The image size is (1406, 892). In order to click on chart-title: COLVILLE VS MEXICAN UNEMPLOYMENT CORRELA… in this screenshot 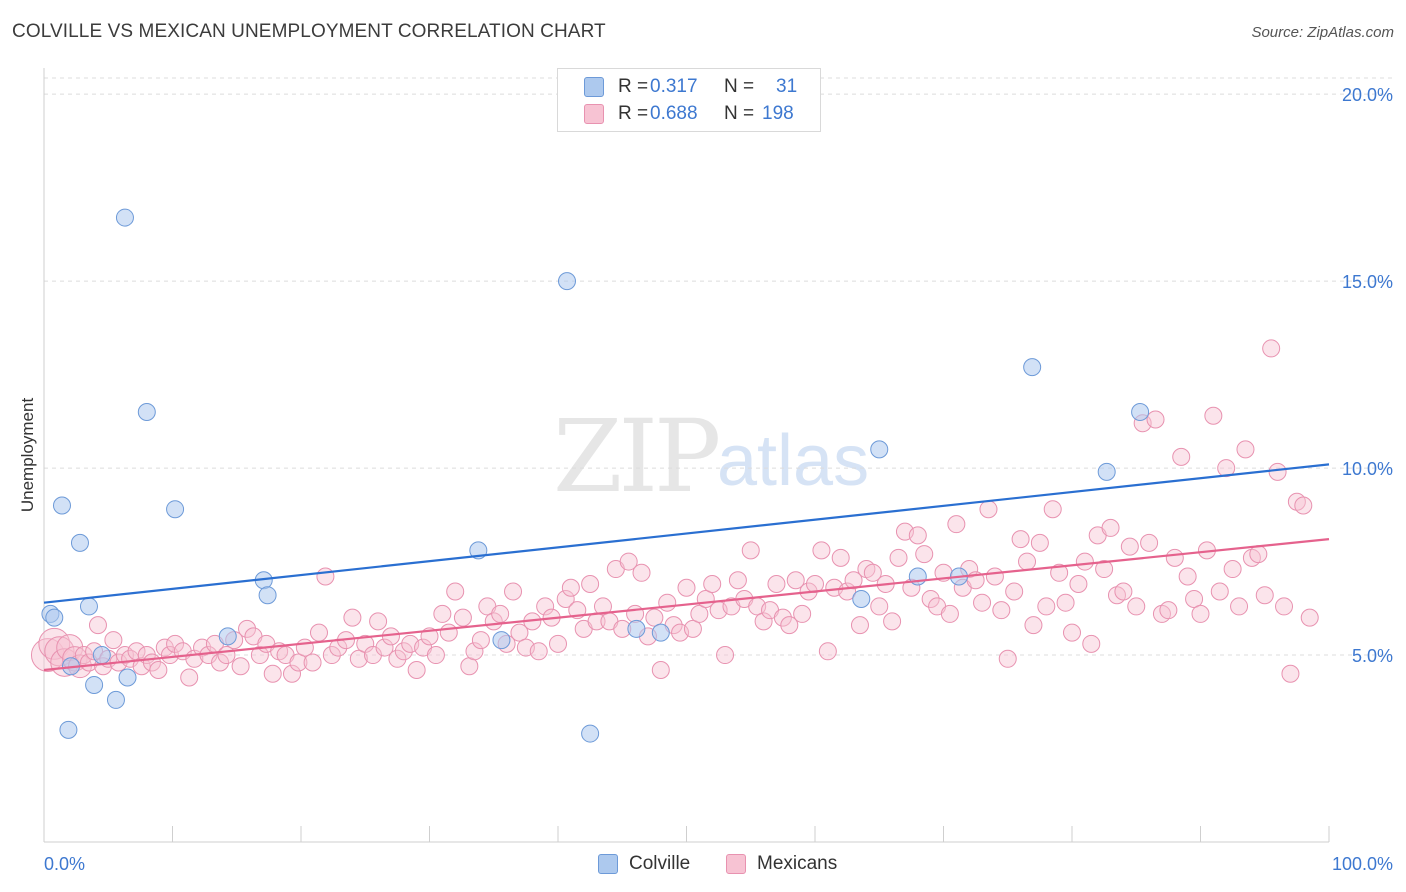, I will do `click(309, 31)`.